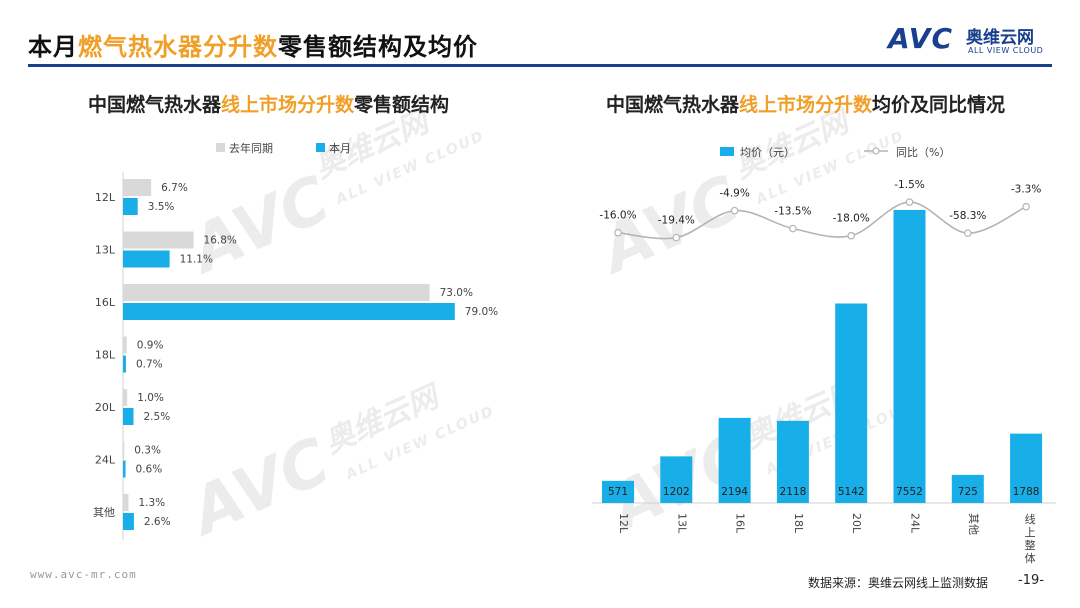 This screenshot has width=1080, height=608. What do you see at coordinates (617, 216) in the screenshot?
I see `yoy-value-label: -16.0%` at bounding box center [617, 216].